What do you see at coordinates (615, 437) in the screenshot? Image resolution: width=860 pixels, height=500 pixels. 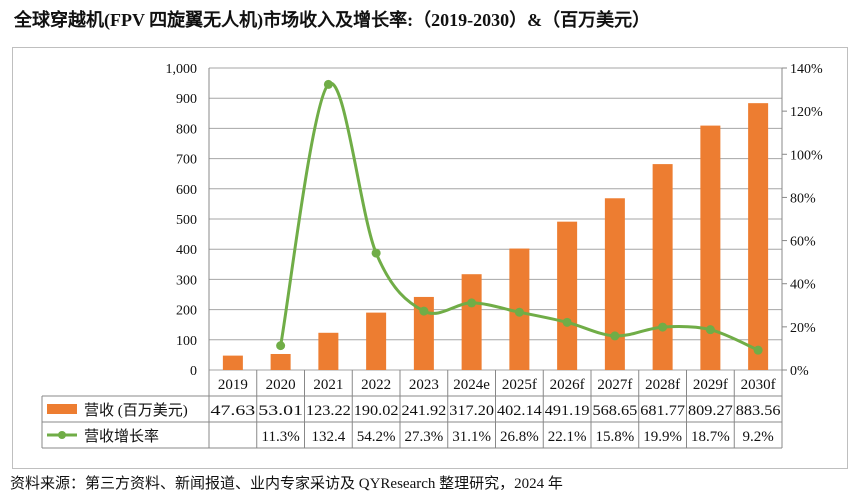 I see `growth-data-label: 15.8%` at bounding box center [615, 437].